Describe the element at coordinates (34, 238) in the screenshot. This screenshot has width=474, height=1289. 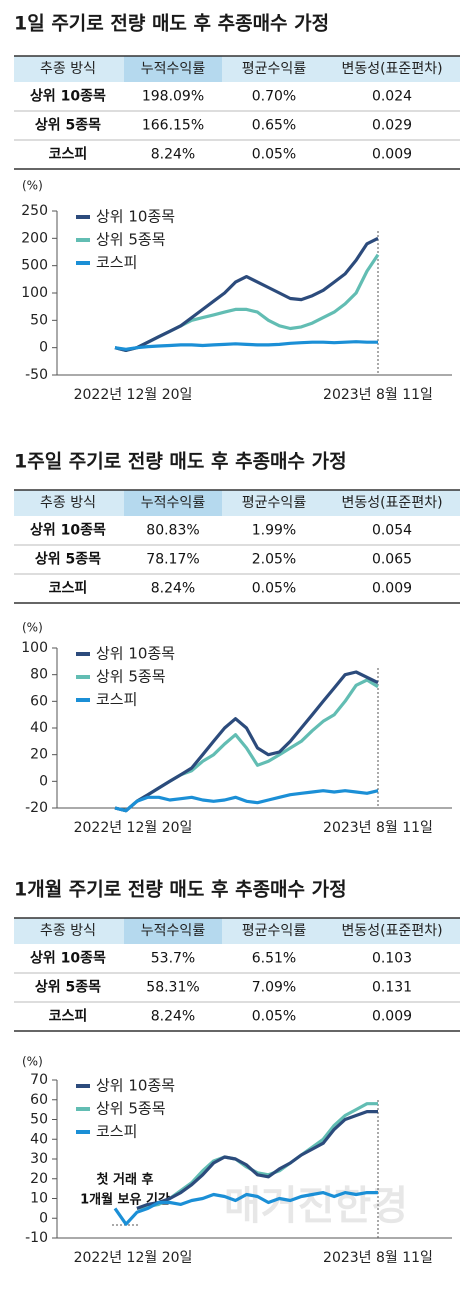
I see `y-tick-label: 200` at that location.